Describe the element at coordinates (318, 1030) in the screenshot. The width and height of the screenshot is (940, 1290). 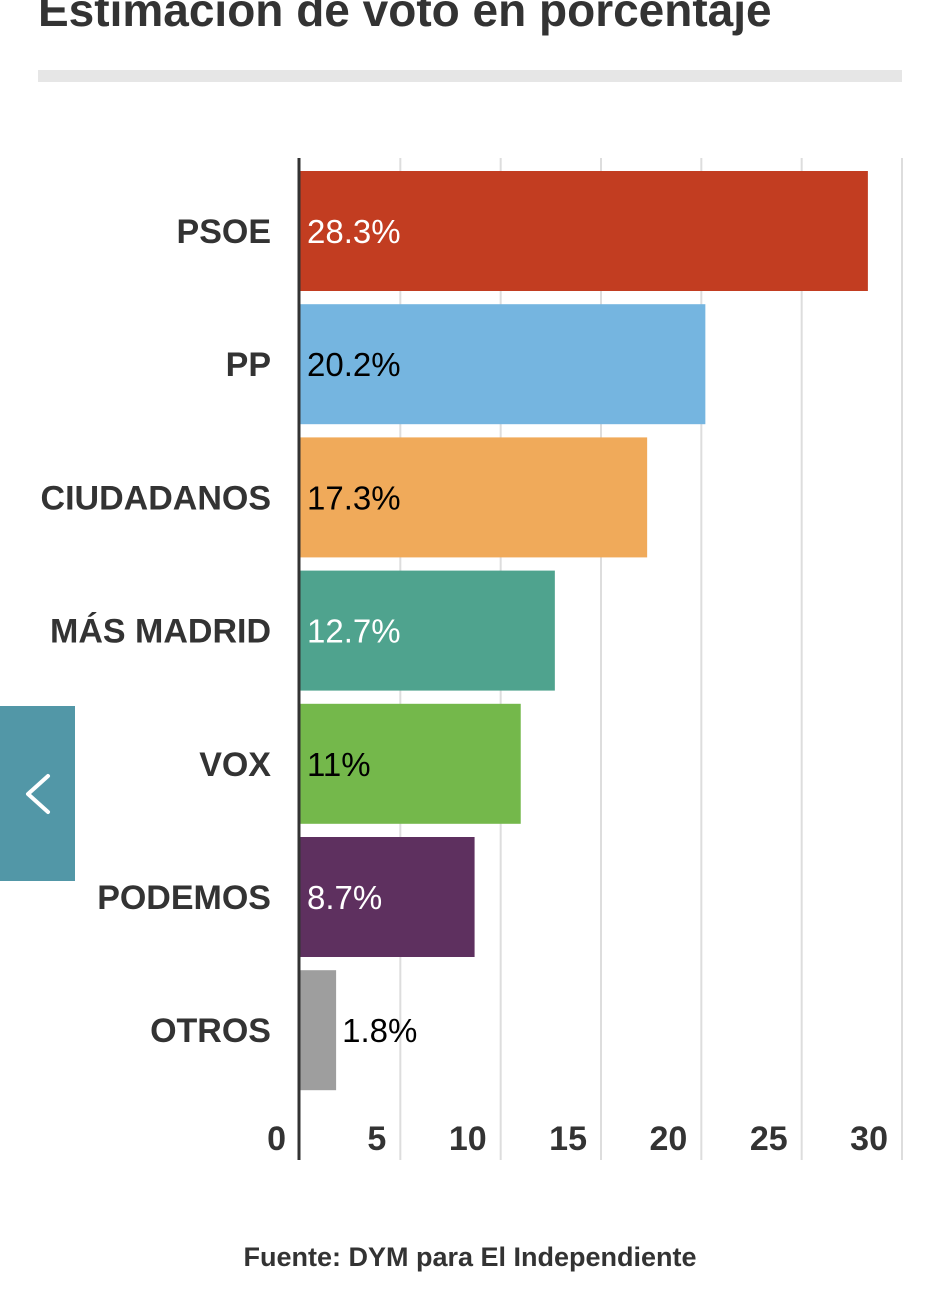
I see `bar-otros` at that location.